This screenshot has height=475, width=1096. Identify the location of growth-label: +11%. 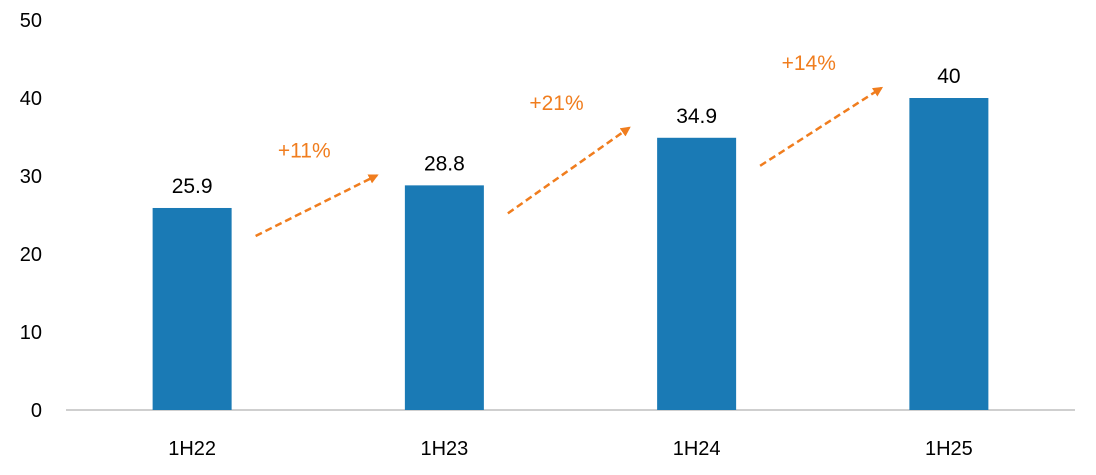
(304, 150).